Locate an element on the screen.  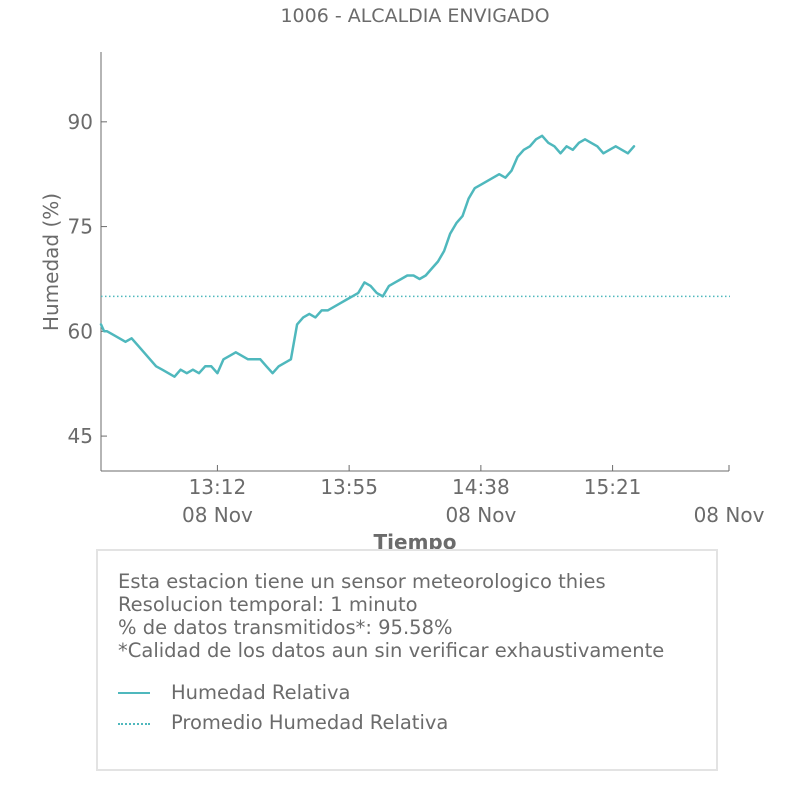
x-tick-label-1: 13:55 is located at coordinates (349, 487).